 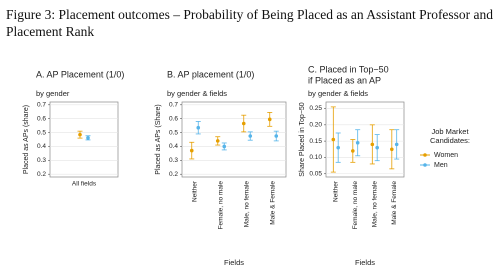 I want to click on chart-title: C. Placed in Top−50, so click(x=348, y=69).